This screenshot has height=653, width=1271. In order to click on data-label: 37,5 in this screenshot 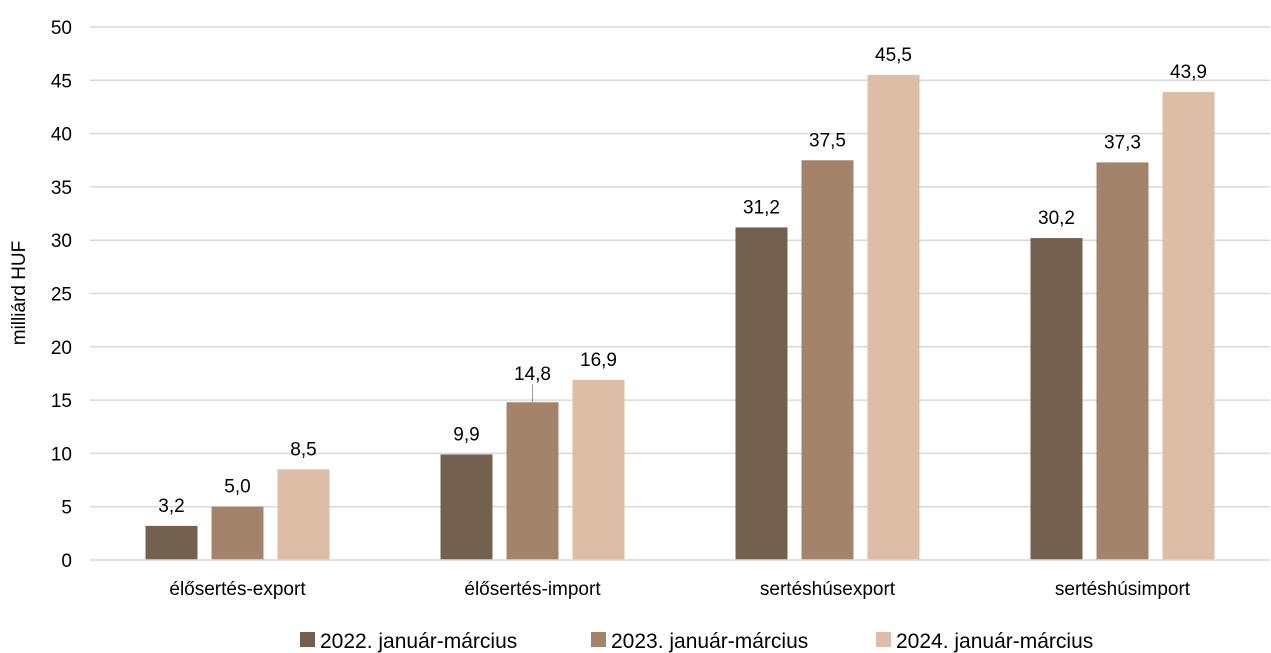, I will do `click(827, 140)`.